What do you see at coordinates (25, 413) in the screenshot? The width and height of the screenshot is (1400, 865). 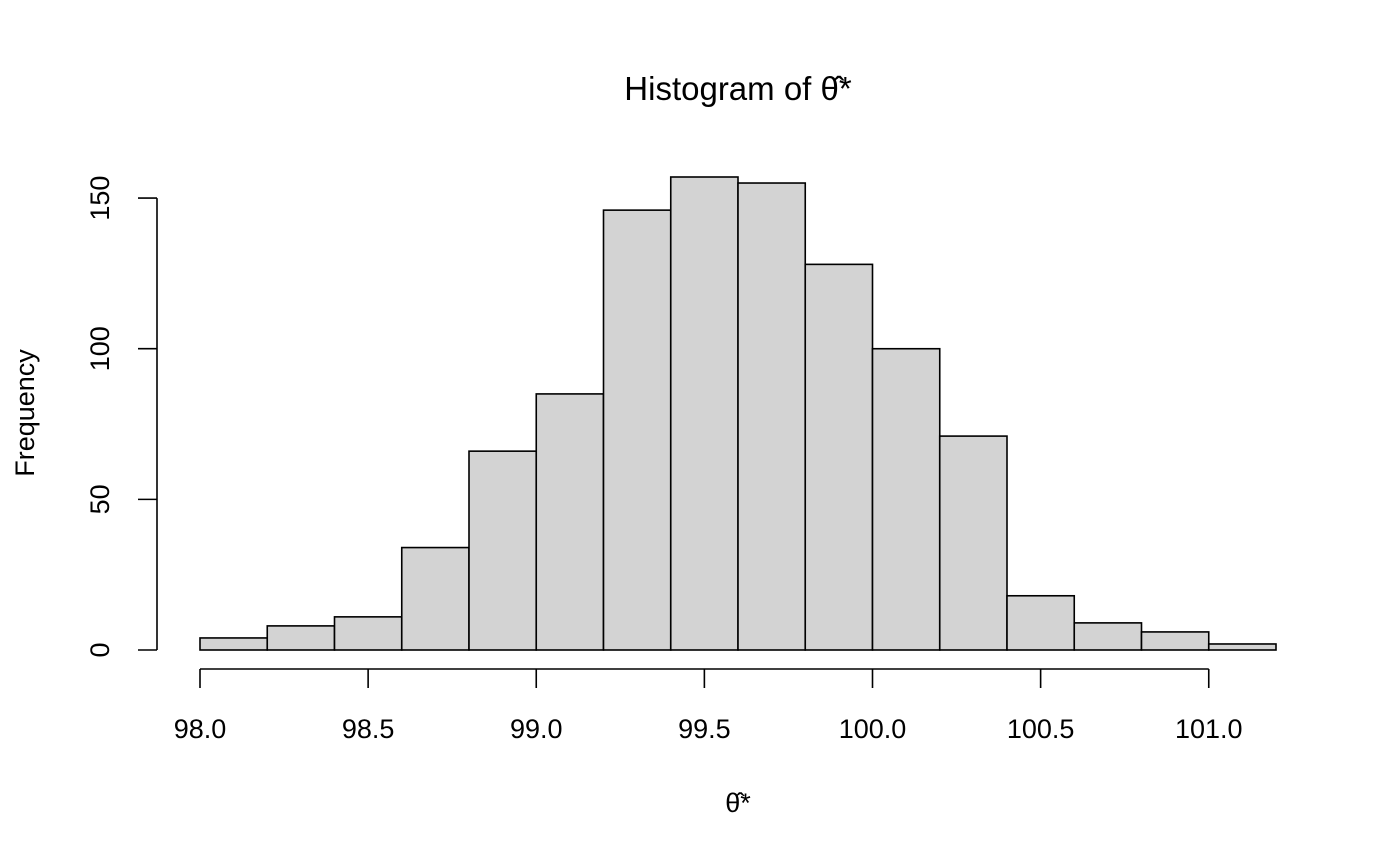 I see `y-axis-title: Frequency` at bounding box center [25, 413].